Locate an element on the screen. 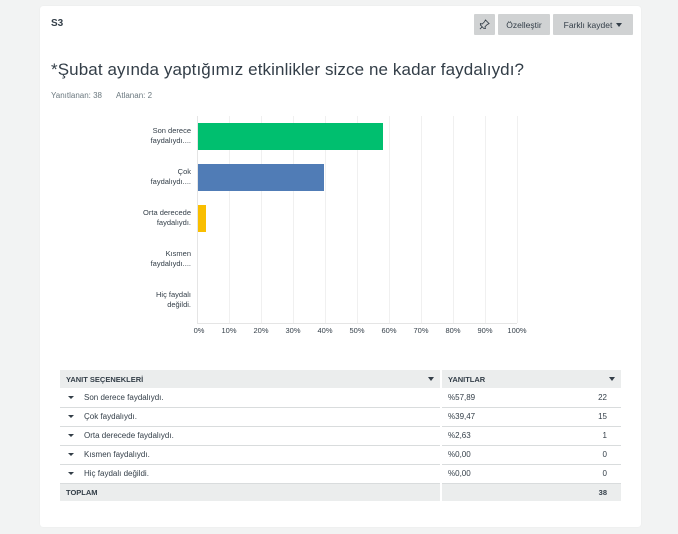 This screenshot has width=678, height=534. answer-choice-label: Hiç faydalı değildi. is located at coordinates (116, 473).